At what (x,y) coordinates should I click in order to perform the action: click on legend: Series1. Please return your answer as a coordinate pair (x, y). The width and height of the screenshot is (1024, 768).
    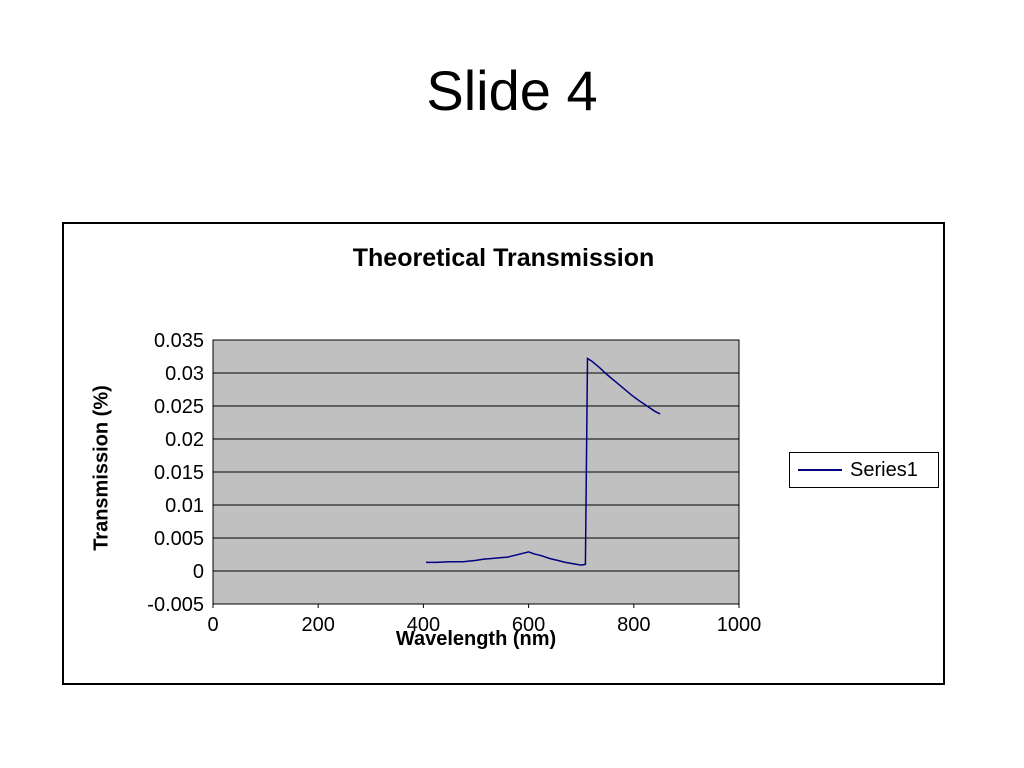
    Looking at the image, I should click on (864, 470).